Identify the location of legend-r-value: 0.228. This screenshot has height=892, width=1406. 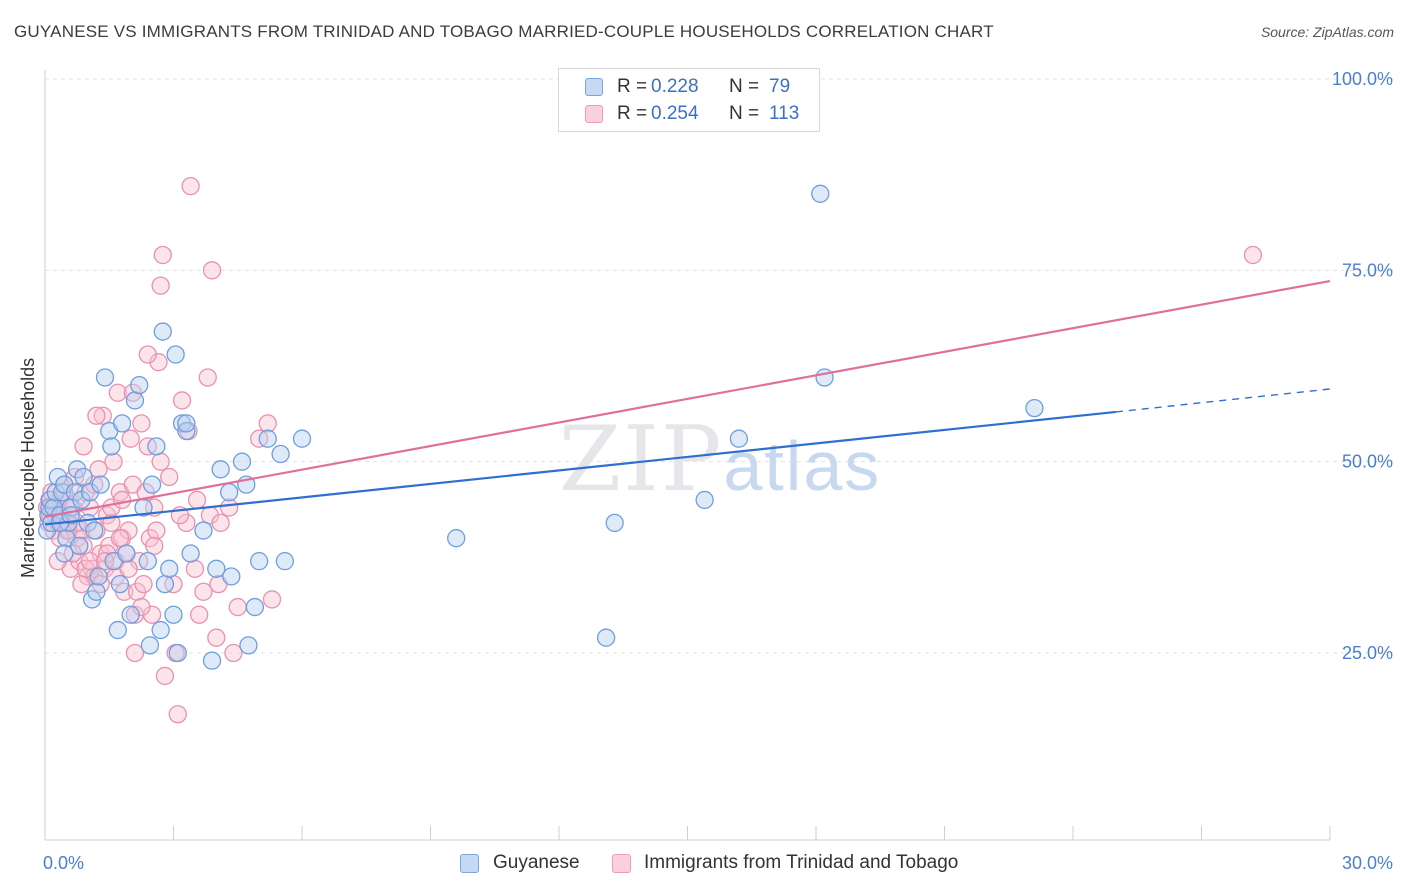
(675, 86).